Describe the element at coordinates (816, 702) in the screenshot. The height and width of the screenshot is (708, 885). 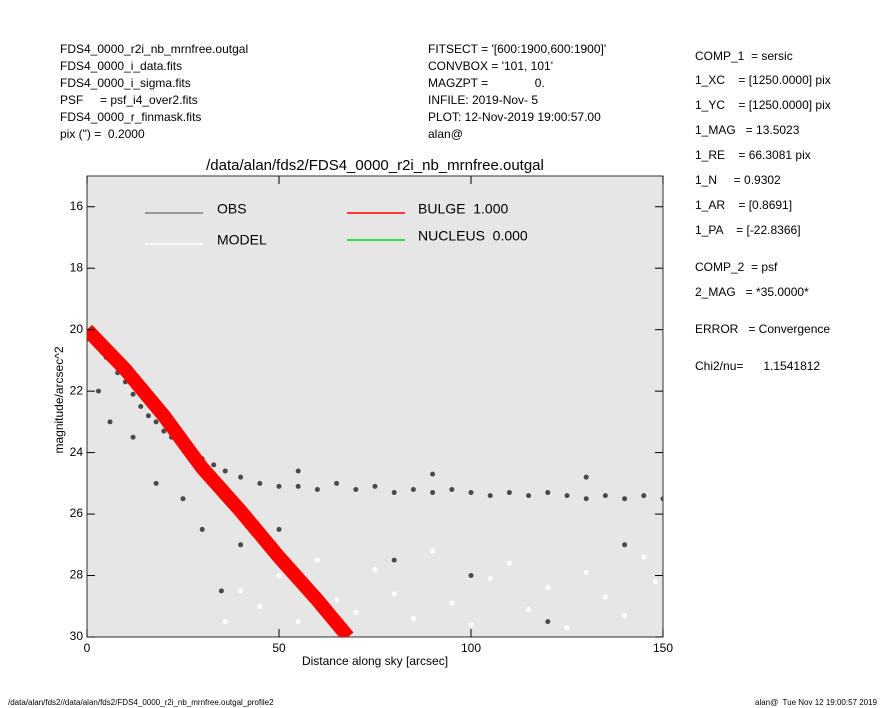
I see `footer-right: alan@ Tue Nov 12 19:00:57 2019` at that location.